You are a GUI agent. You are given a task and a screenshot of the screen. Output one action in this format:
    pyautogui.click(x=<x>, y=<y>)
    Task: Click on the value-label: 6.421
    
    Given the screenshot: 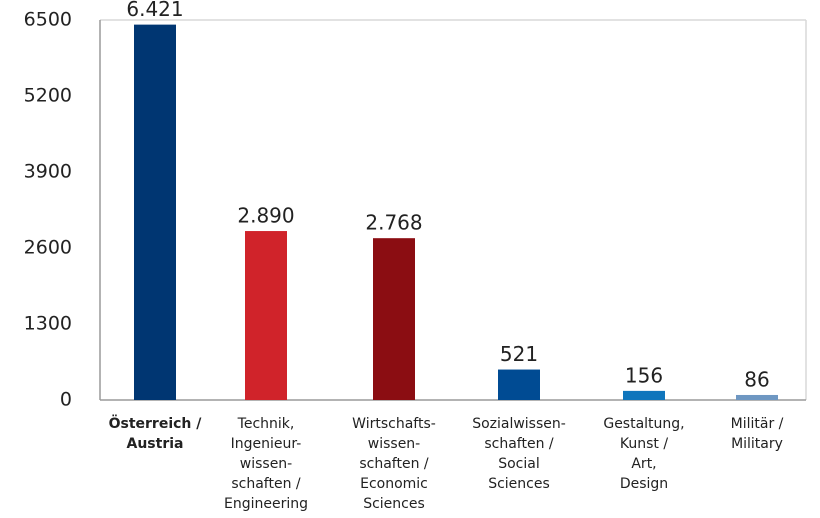 What is the action you would take?
    pyautogui.click(x=154, y=10)
    